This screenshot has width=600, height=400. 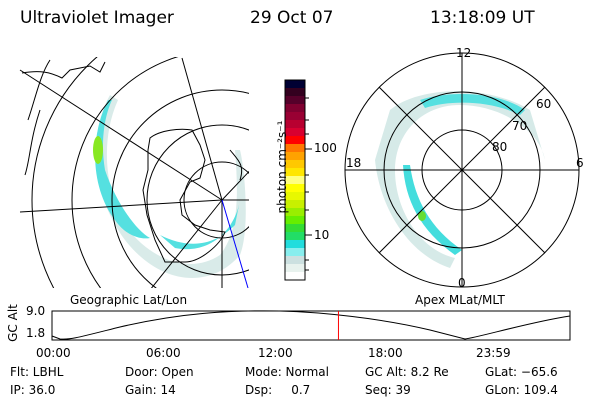 I want to click on orbit-xtick-2: 12:00, so click(x=275, y=353).